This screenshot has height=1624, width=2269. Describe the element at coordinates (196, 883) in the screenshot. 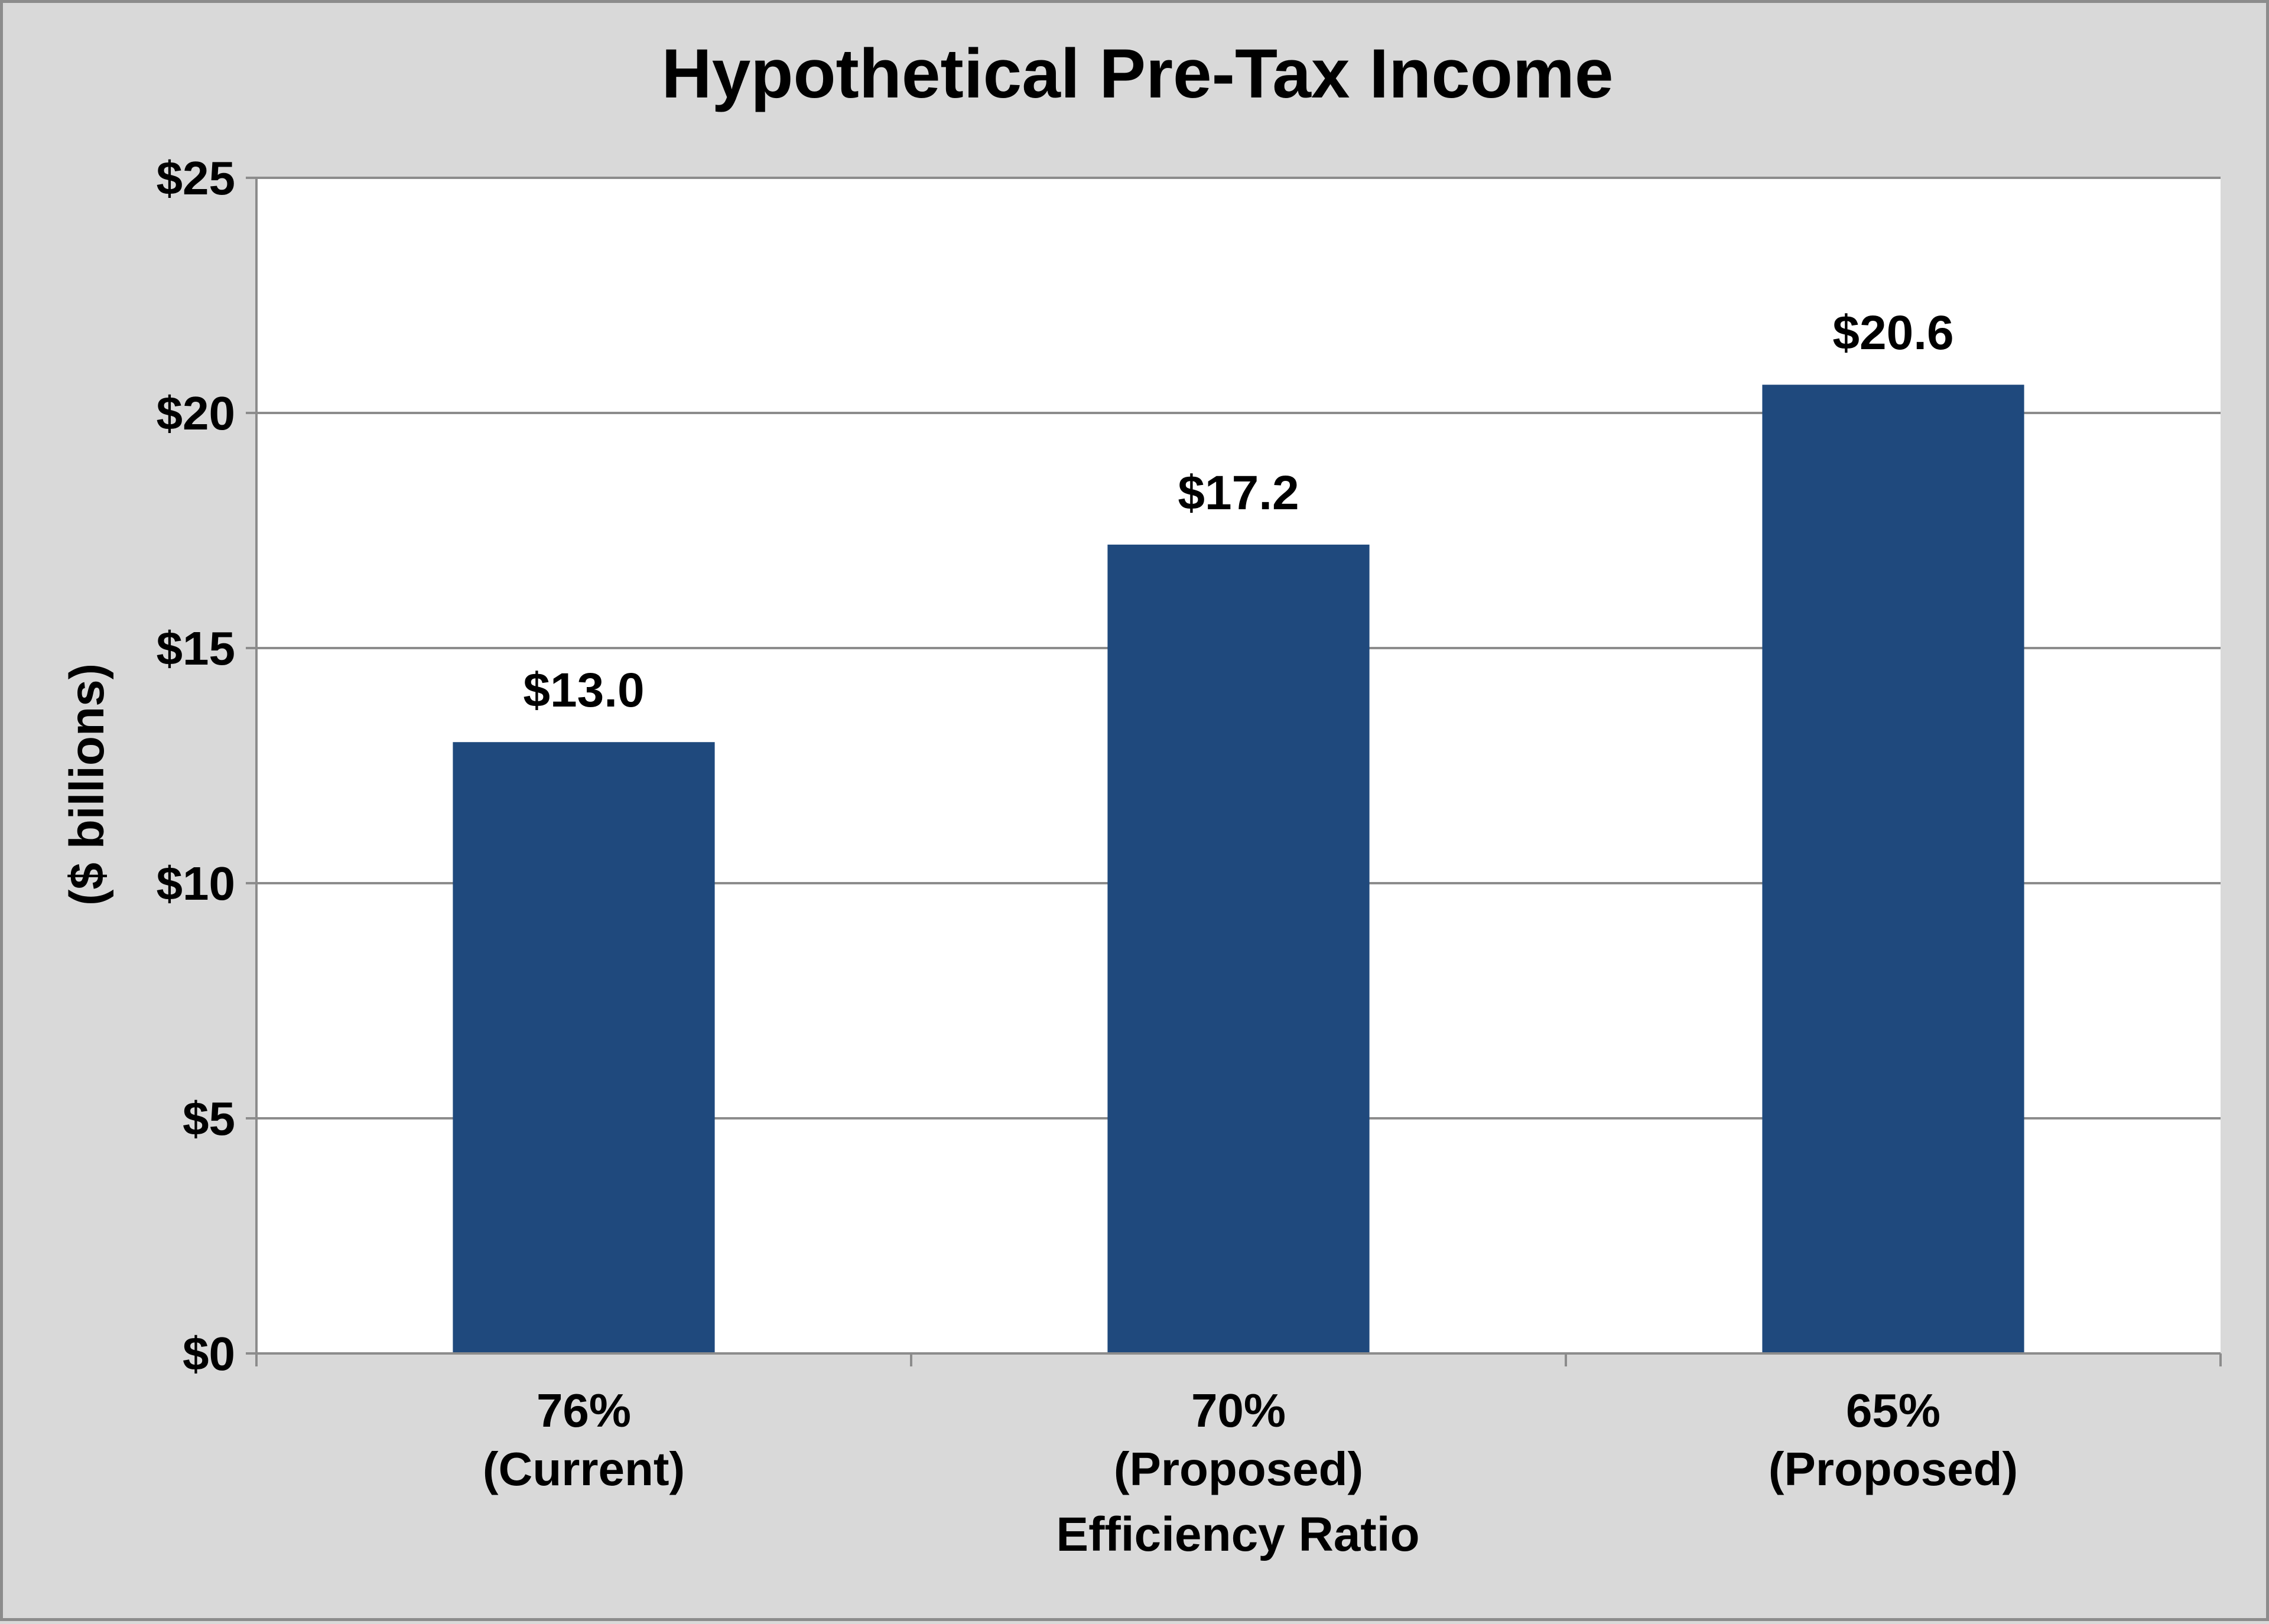

I see `y-tick-label: $10` at that location.